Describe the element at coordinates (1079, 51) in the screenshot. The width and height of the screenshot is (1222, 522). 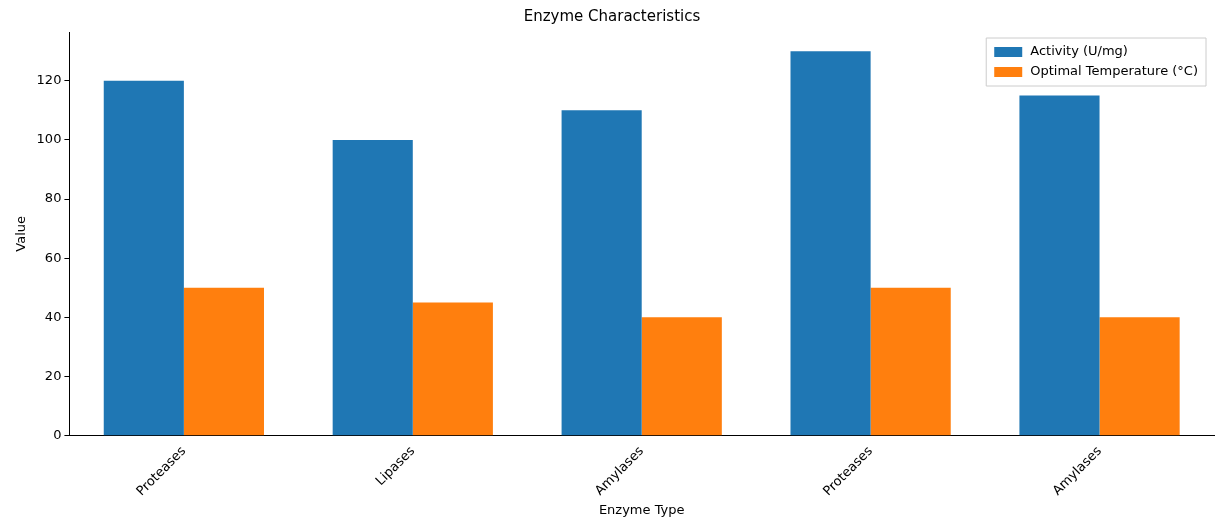
I see `legend-label: Activity (U/mg)` at that location.